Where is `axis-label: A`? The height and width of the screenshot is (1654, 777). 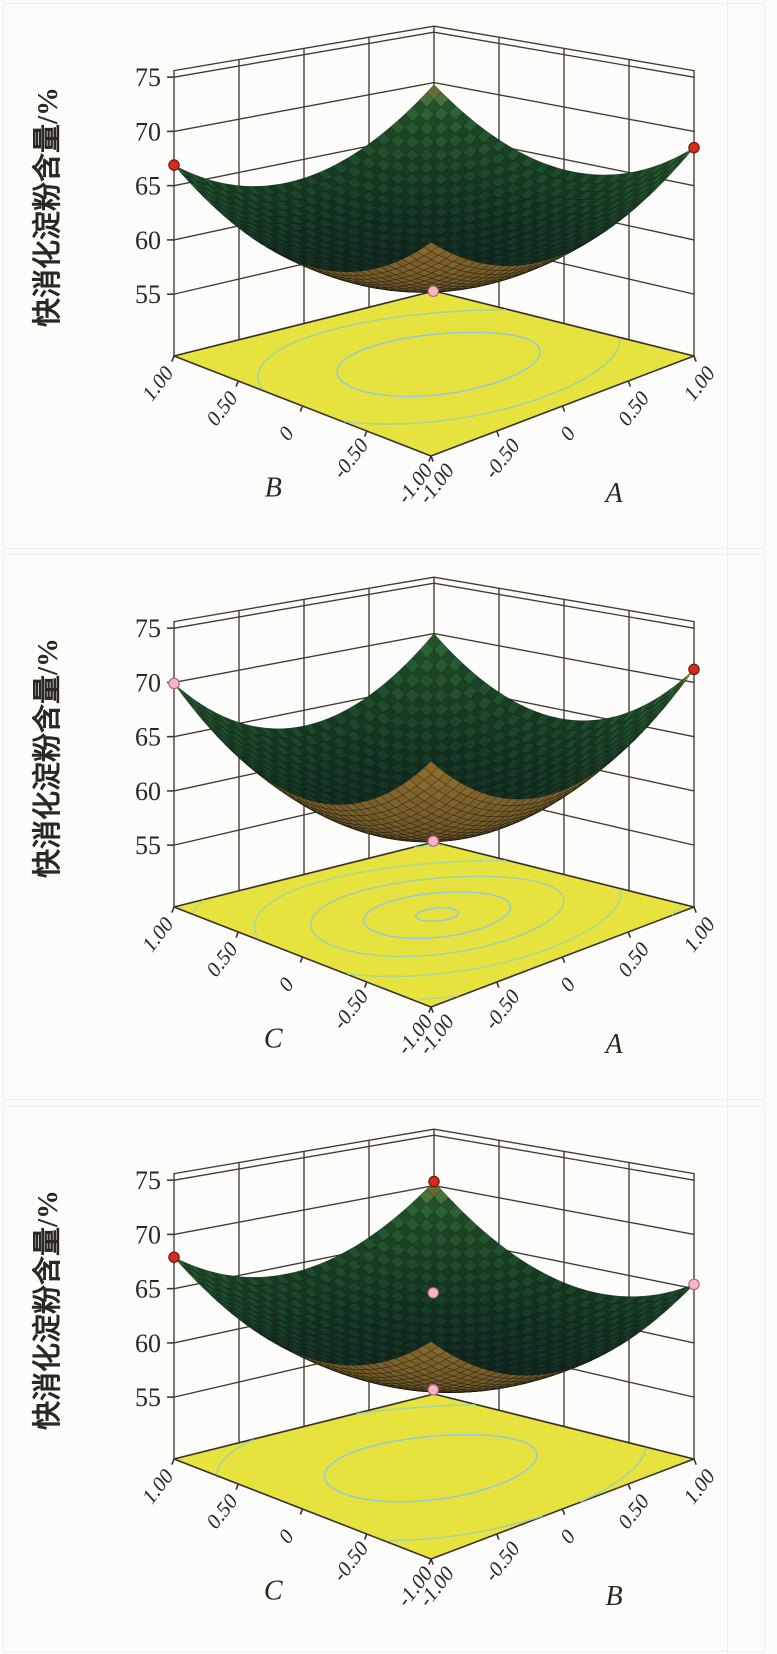
axis-label: A is located at coordinates (614, 1044).